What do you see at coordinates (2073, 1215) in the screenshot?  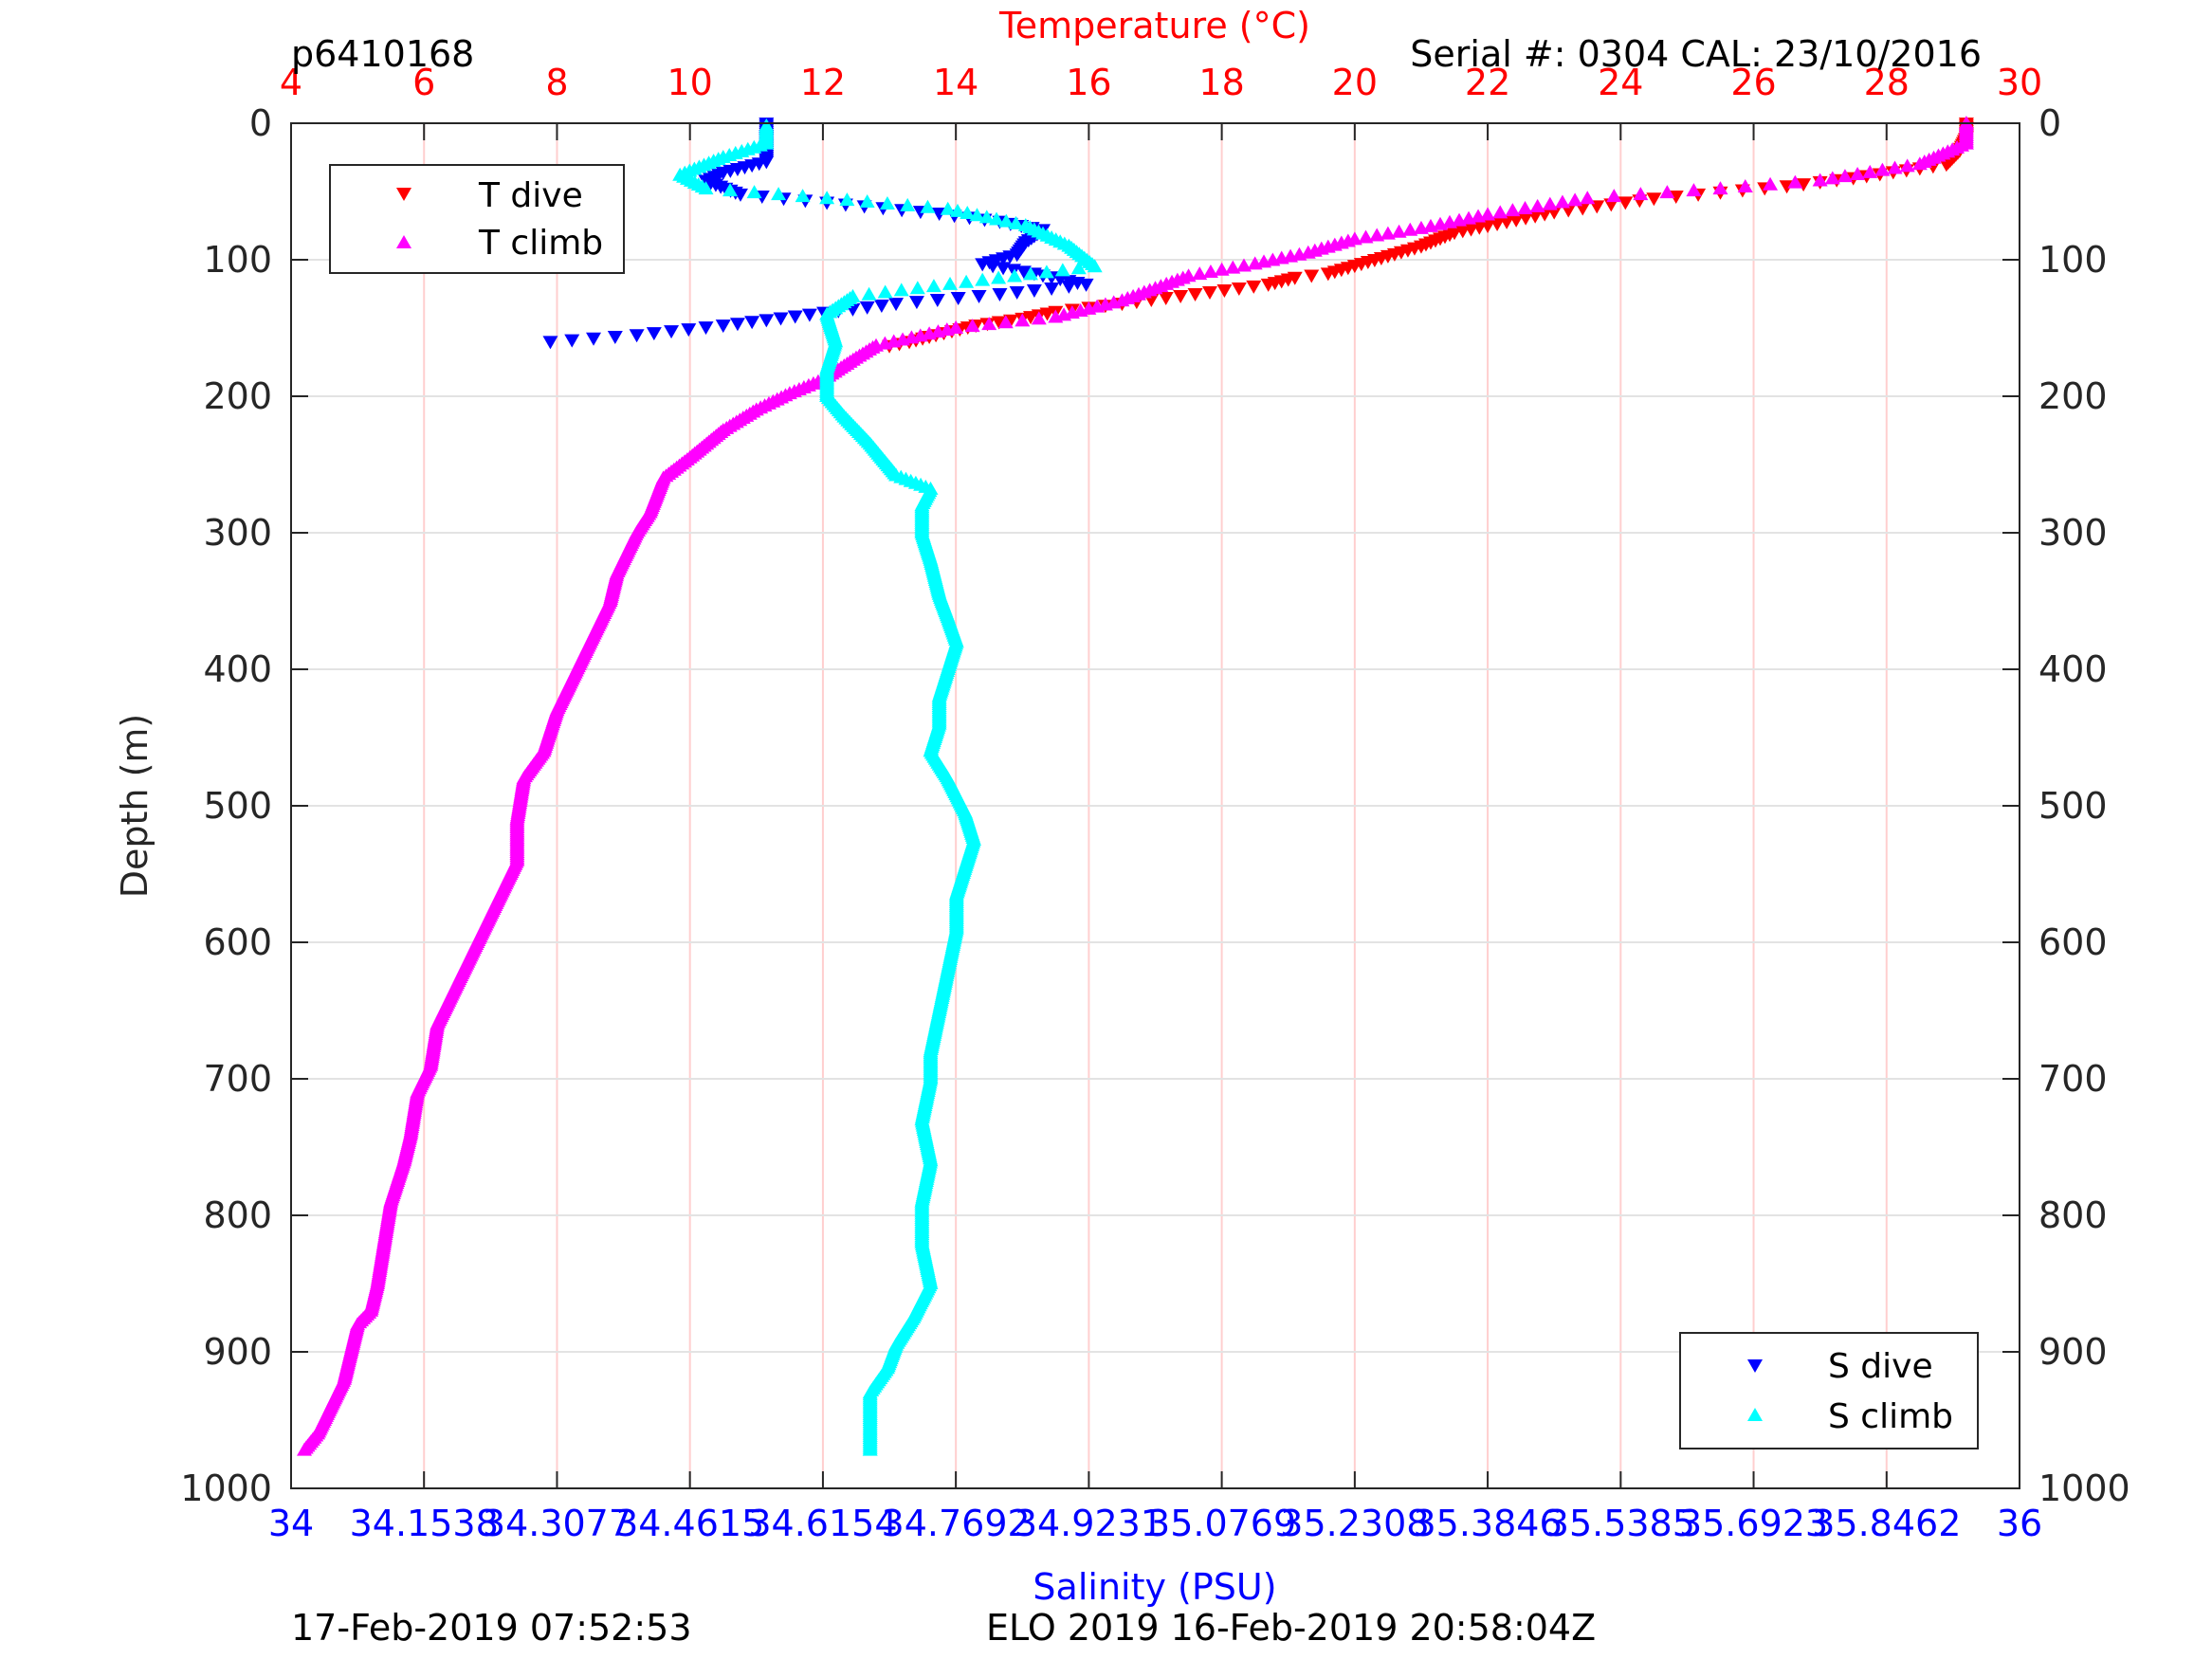 I see `depth-tick-label-right: 800` at bounding box center [2073, 1215].